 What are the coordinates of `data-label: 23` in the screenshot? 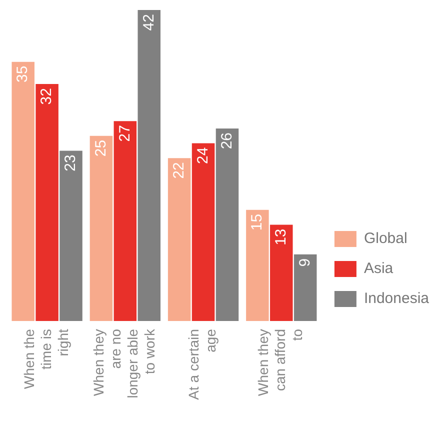 It's located at (71, 163).